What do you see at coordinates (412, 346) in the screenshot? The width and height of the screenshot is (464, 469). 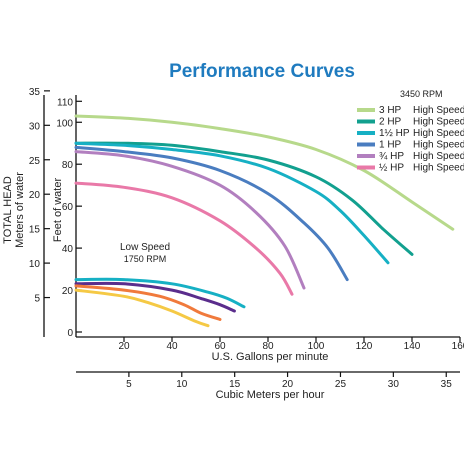 I see `x-gpm-tick-label: 140` at bounding box center [412, 346].